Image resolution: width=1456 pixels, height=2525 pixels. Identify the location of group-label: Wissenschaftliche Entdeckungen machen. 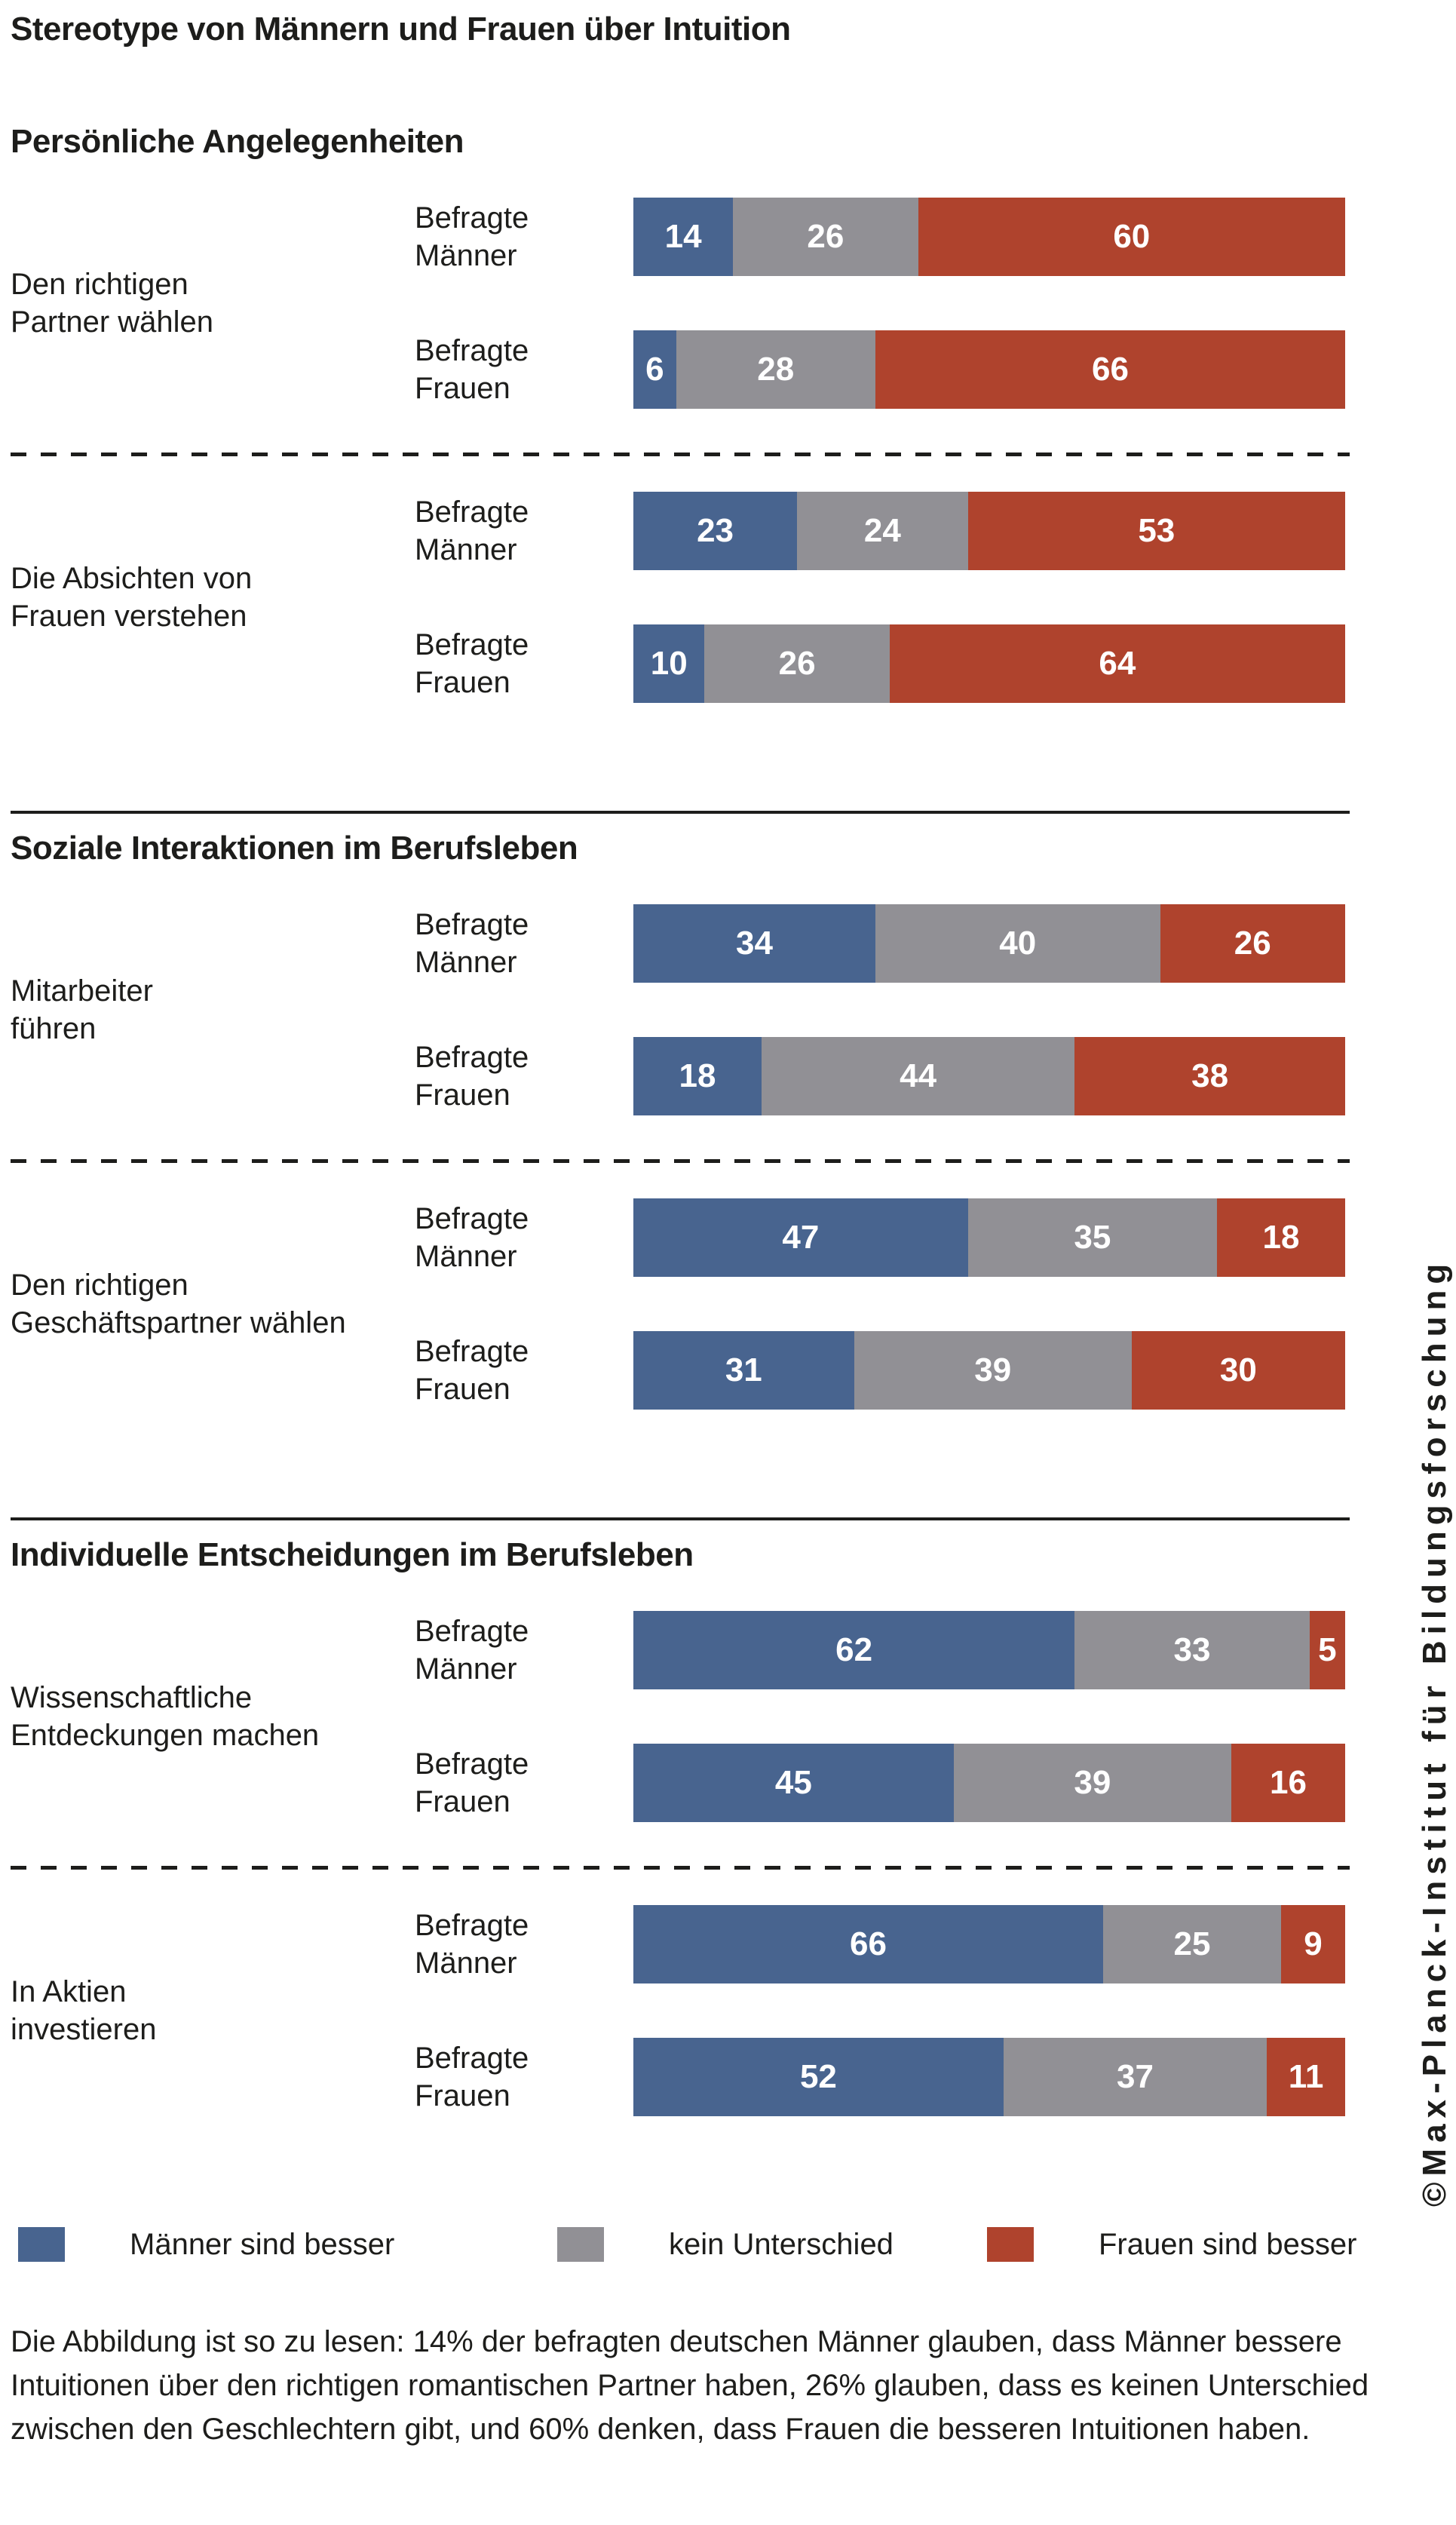
(165, 1716).